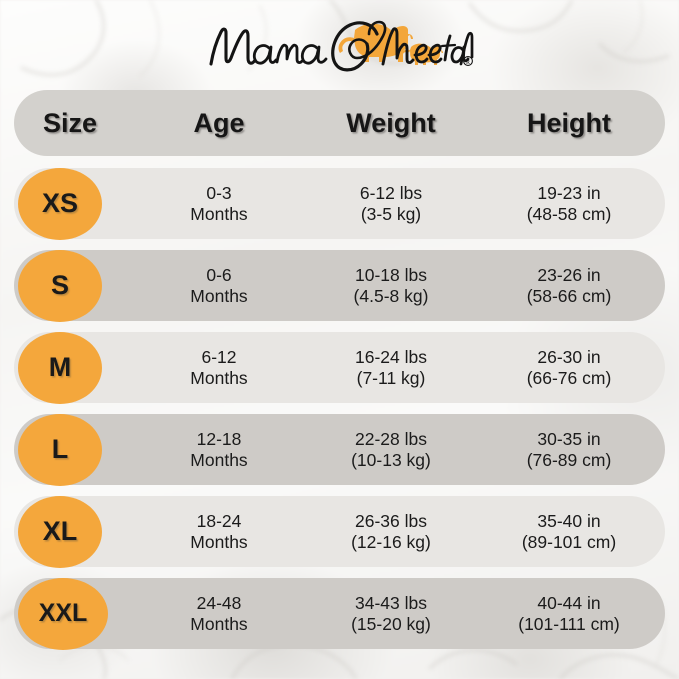  I want to click on cell-age: 18-24 Months, so click(219, 532).